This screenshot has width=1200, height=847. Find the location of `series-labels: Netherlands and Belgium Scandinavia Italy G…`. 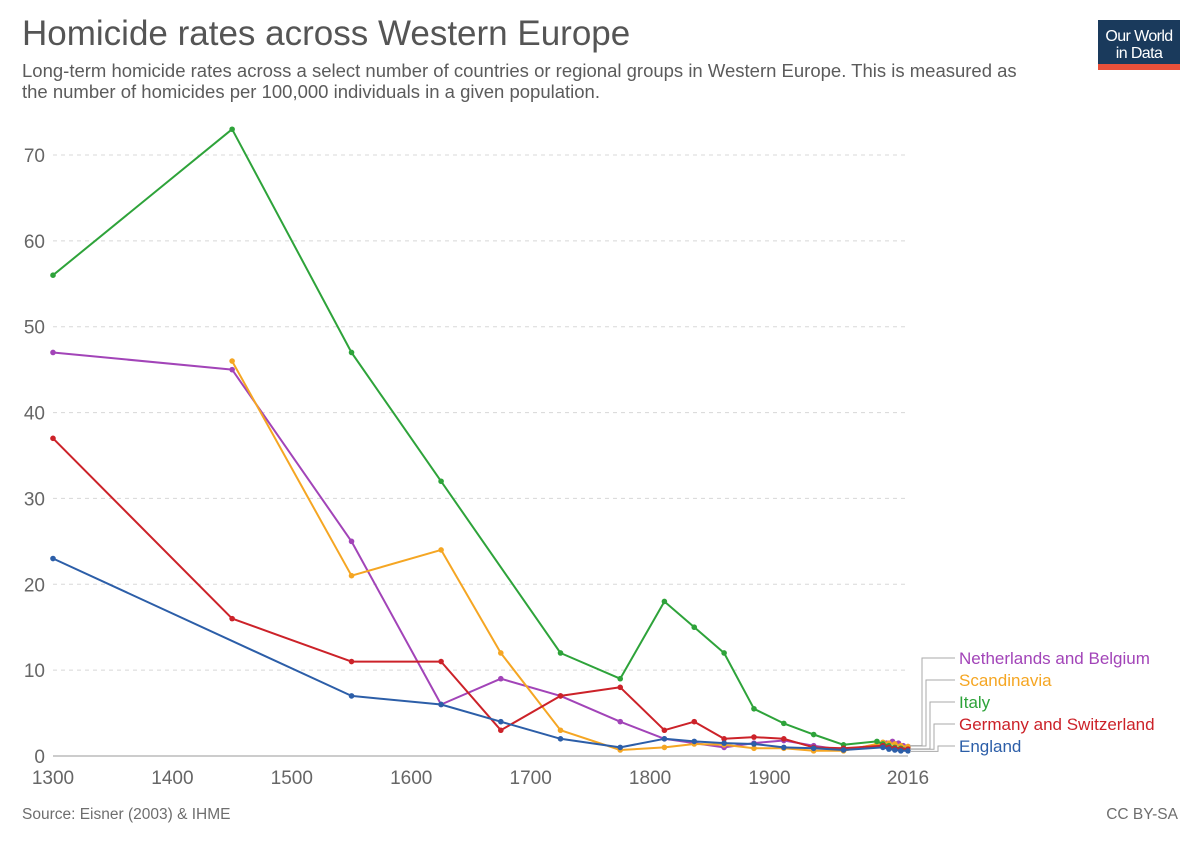

series-labels: Netherlands and Belgium Scandinavia Italy G… is located at coordinates (1057, 702).